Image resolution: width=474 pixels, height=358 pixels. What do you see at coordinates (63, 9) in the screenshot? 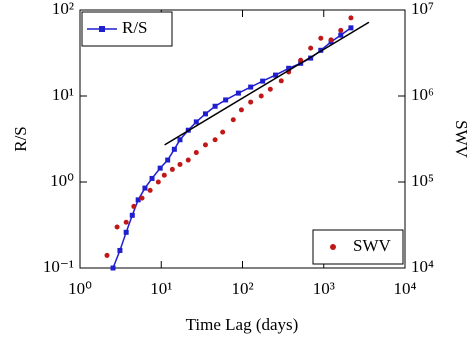
I see `y-tick-label: 10²` at bounding box center [63, 9].